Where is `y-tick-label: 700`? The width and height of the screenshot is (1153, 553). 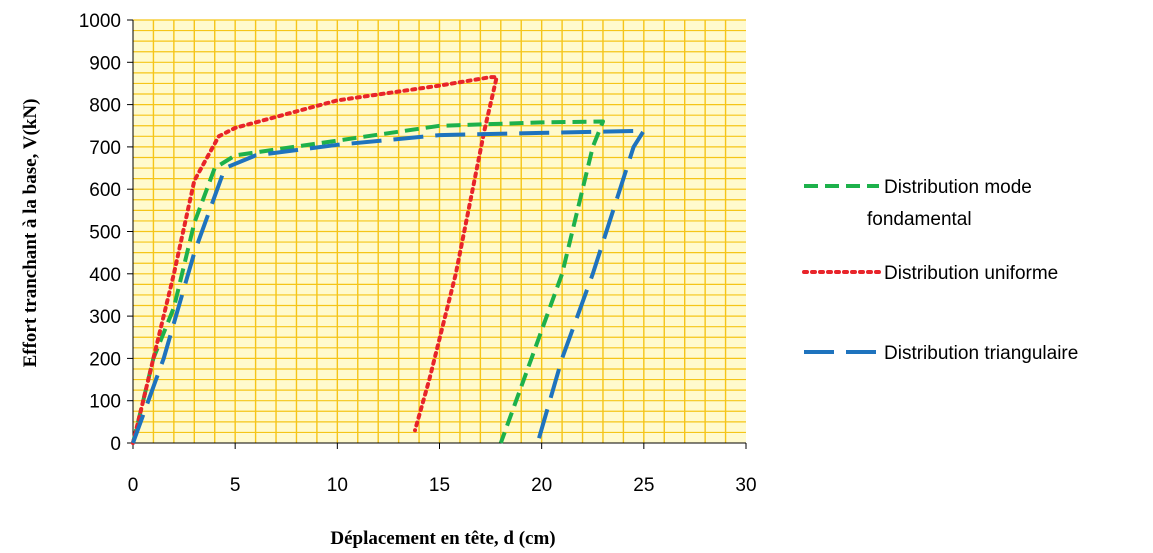 y-tick-label: 700 is located at coordinates (105, 148).